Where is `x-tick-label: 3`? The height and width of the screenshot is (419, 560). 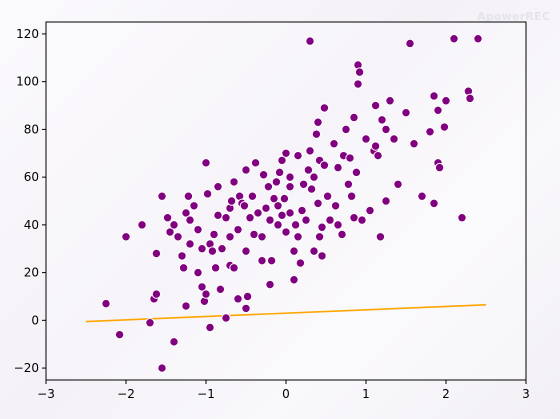
x-tick-label: 3 is located at coordinates (526, 394).